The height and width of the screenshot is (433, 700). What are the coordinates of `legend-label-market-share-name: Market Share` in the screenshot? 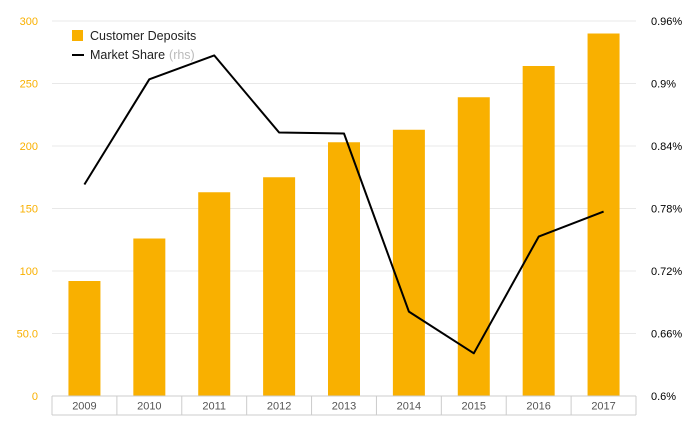 It's located at (127, 55).